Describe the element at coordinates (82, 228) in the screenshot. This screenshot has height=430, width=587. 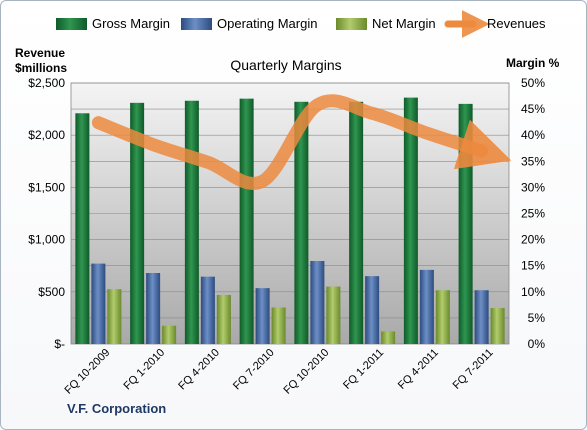
I see `bar-gross-margin-fq-10-2009` at that location.